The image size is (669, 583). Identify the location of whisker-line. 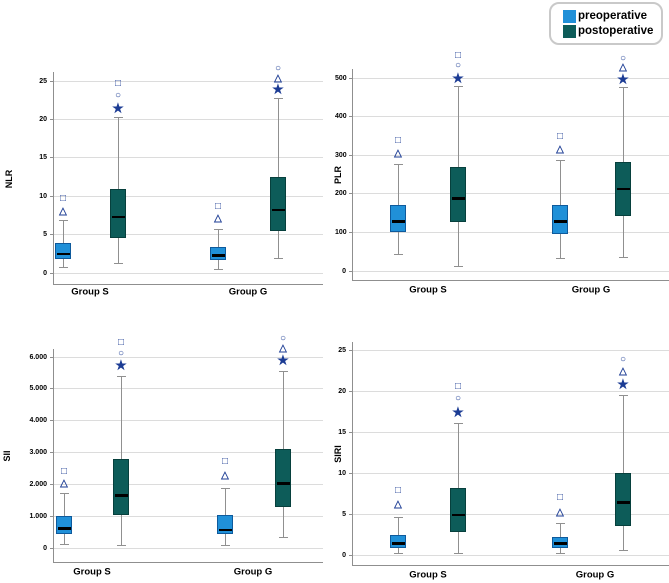
(623, 473).